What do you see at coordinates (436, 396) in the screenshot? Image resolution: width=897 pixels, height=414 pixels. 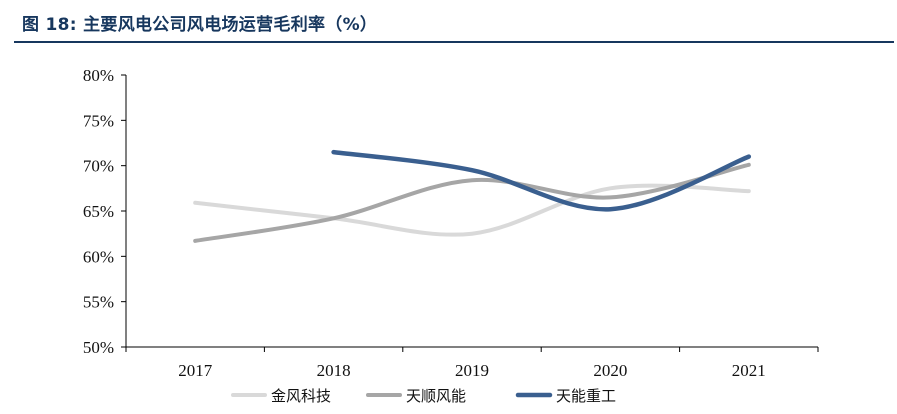 I see `legend-label-2: 天顺风能` at bounding box center [436, 396].